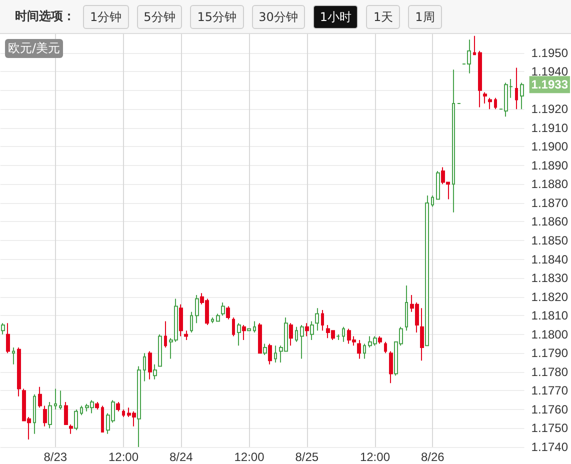 Image resolution: width=571 pixels, height=464 pixels. What do you see at coordinates (549, 371) in the screenshot?
I see `y-tick-label: 1.1780` at bounding box center [549, 371].